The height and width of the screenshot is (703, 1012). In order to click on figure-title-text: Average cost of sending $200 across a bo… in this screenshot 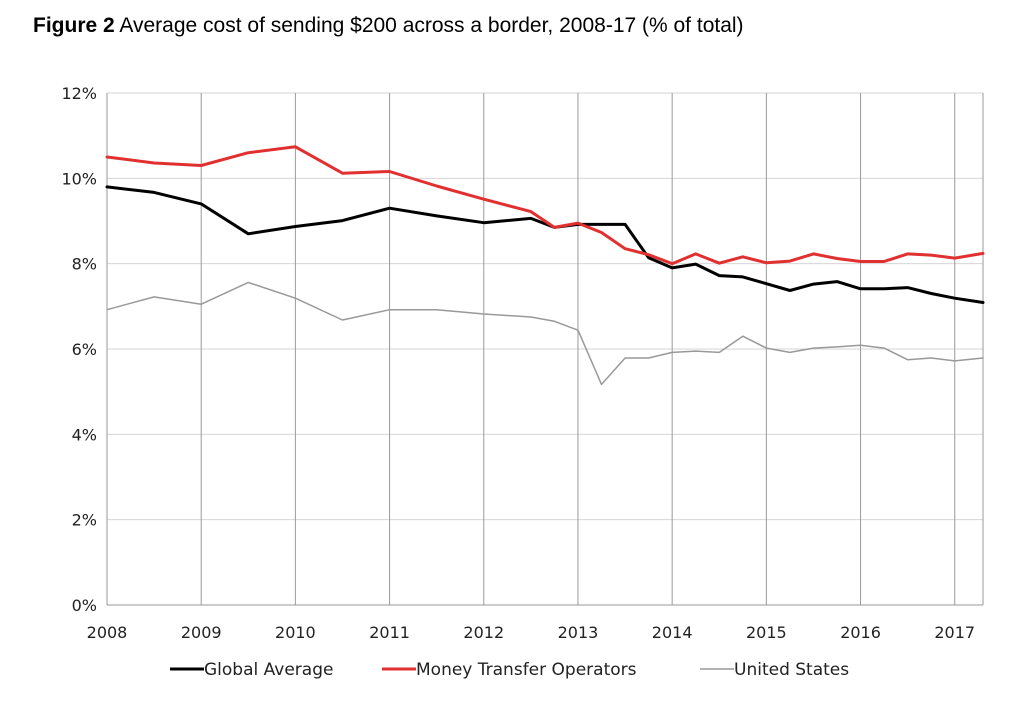, I will do `click(431, 25)`.